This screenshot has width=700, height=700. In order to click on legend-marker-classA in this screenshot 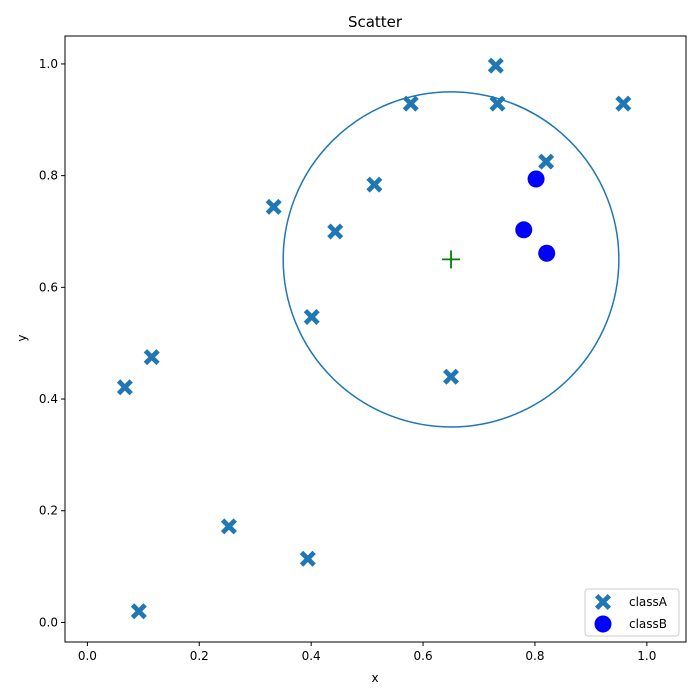, I will do `click(603, 602)`.